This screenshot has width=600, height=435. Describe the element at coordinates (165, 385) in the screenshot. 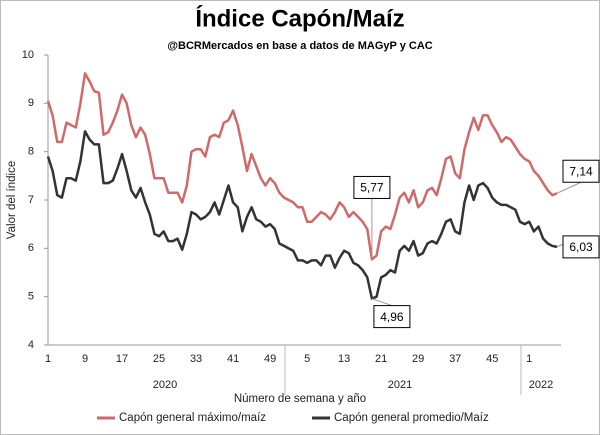

I see `x-group-label: 2020` at that location.